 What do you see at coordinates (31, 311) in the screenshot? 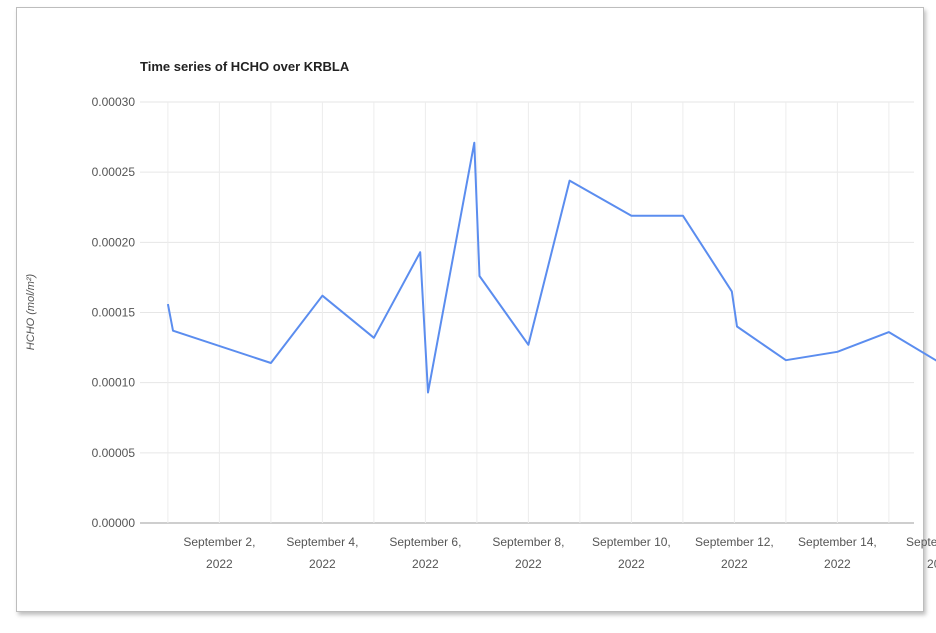
I see `y-axis-label: HCHO (mol/m²)` at bounding box center [31, 311].